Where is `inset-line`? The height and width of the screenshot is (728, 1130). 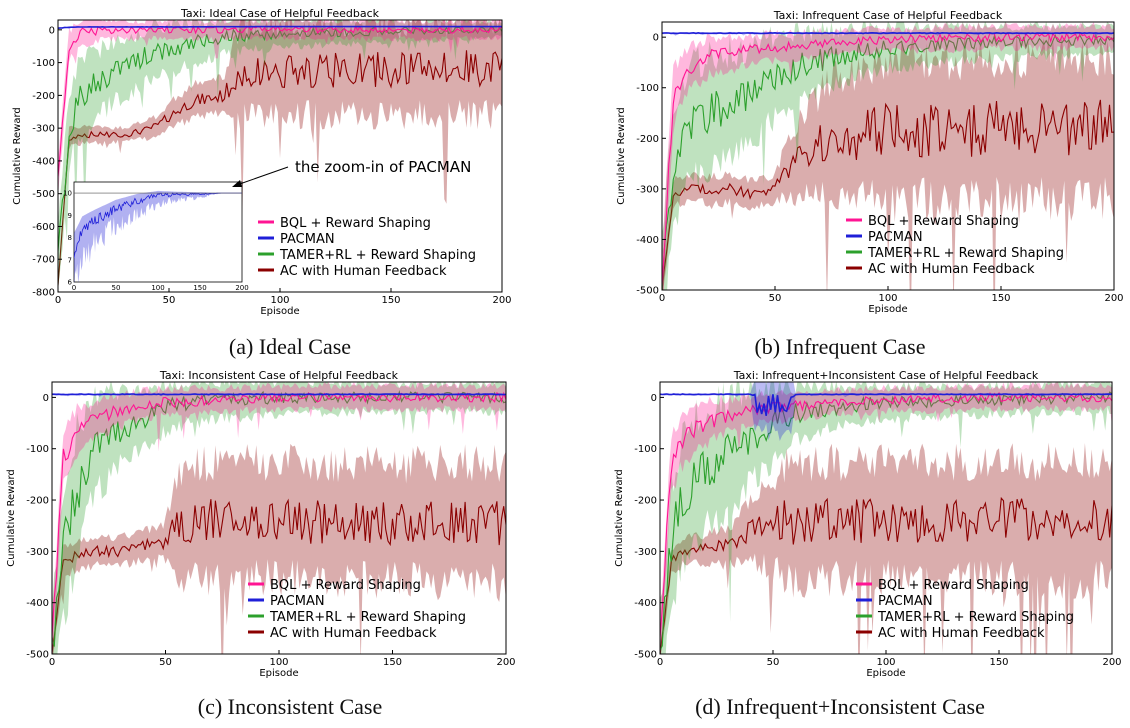
inset-line is located at coordinates (158, 225).